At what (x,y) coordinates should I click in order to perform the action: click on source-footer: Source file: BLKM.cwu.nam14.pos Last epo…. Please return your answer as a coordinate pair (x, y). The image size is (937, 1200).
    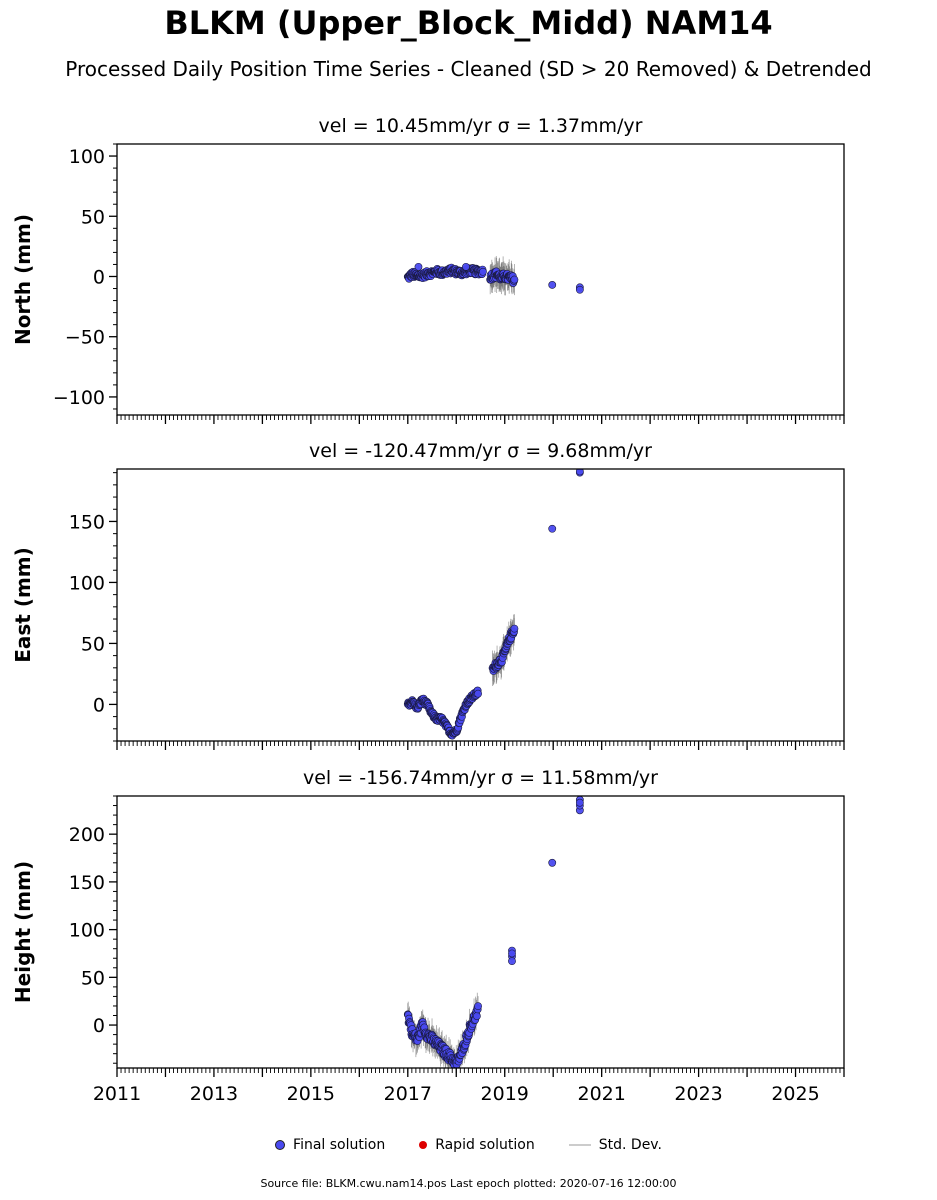
    Looking at the image, I should click on (468, 1183).